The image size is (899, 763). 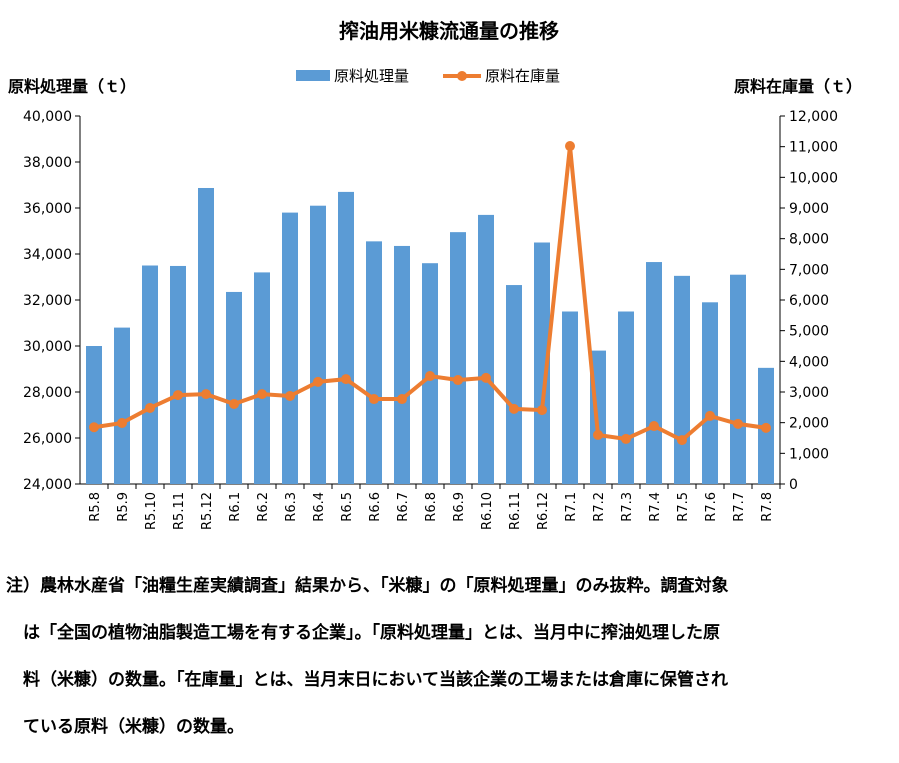 What do you see at coordinates (449, 31) in the screenshot?
I see `chart-title: 搾油用米糠流通量の推移` at bounding box center [449, 31].